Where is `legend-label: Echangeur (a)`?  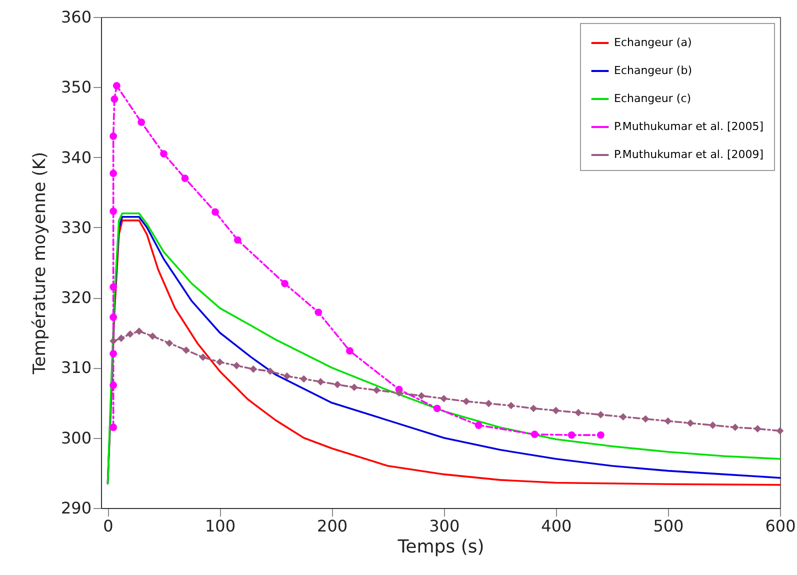 legend-label: Echangeur (a) is located at coordinates (653, 42).